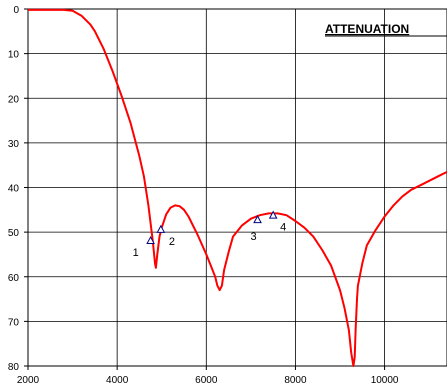 The image size is (447, 390). What do you see at coordinates (172, 242) in the screenshot?
I see `marker-2-label: 2` at bounding box center [172, 242].